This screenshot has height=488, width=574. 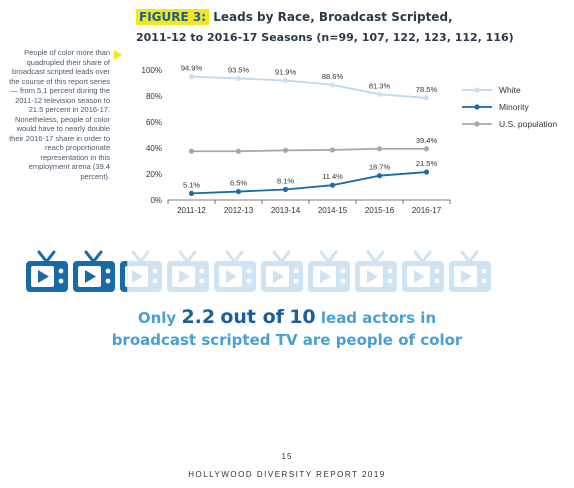 What do you see at coordinates (302, 317) in the screenshot?
I see `stat-ten: 10` at bounding box center [302, 317].